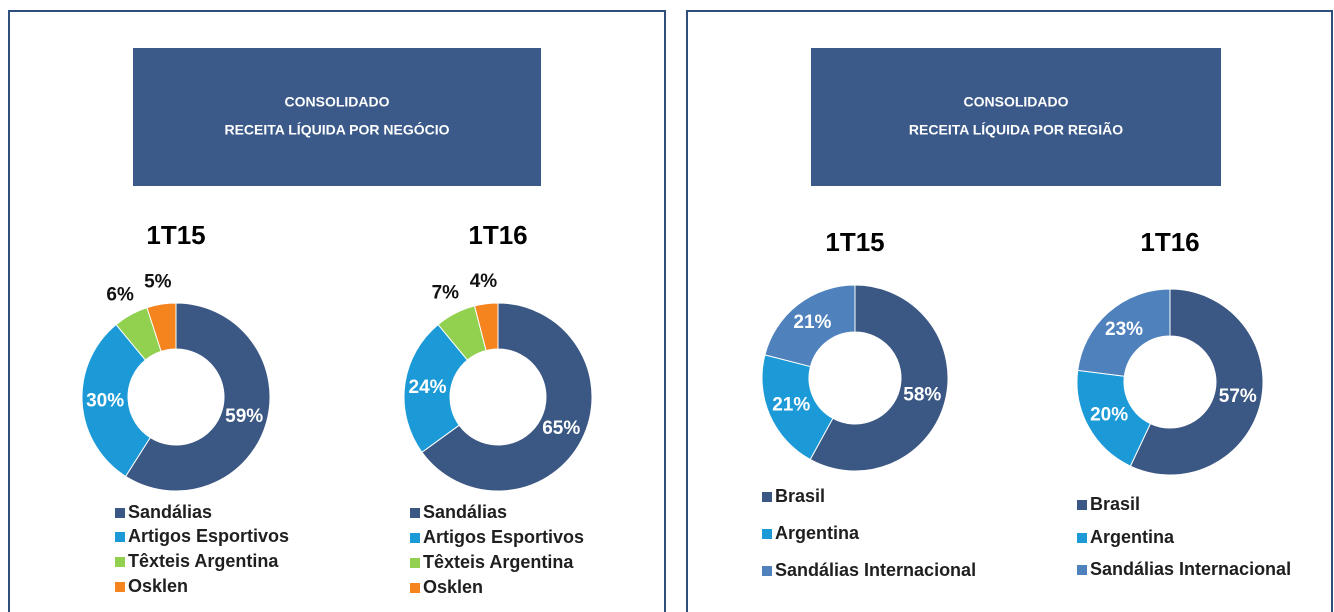 The width and height of the screenshot is (1334, 612). What do you see at coordinates (561, 428) in the screenshot?
I see `data-label: 65%` at bounding box center [561, 428].